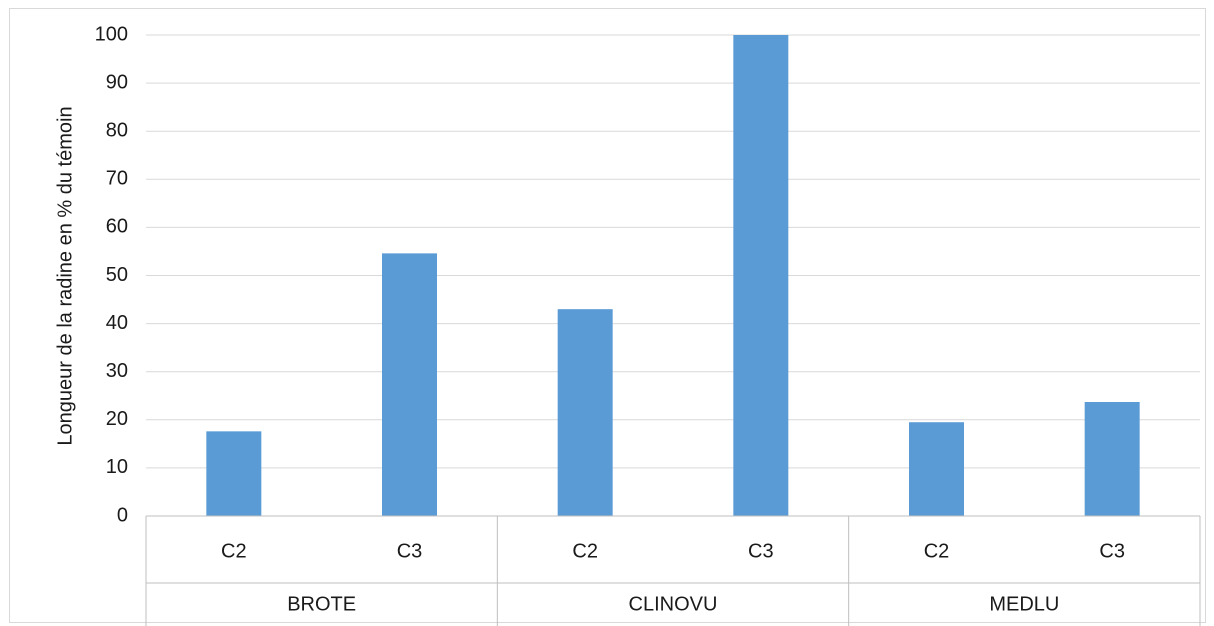 The width and height of the screenshot is (1214, 626). I want to click on y-tick-label: 80, so click(117, 130).